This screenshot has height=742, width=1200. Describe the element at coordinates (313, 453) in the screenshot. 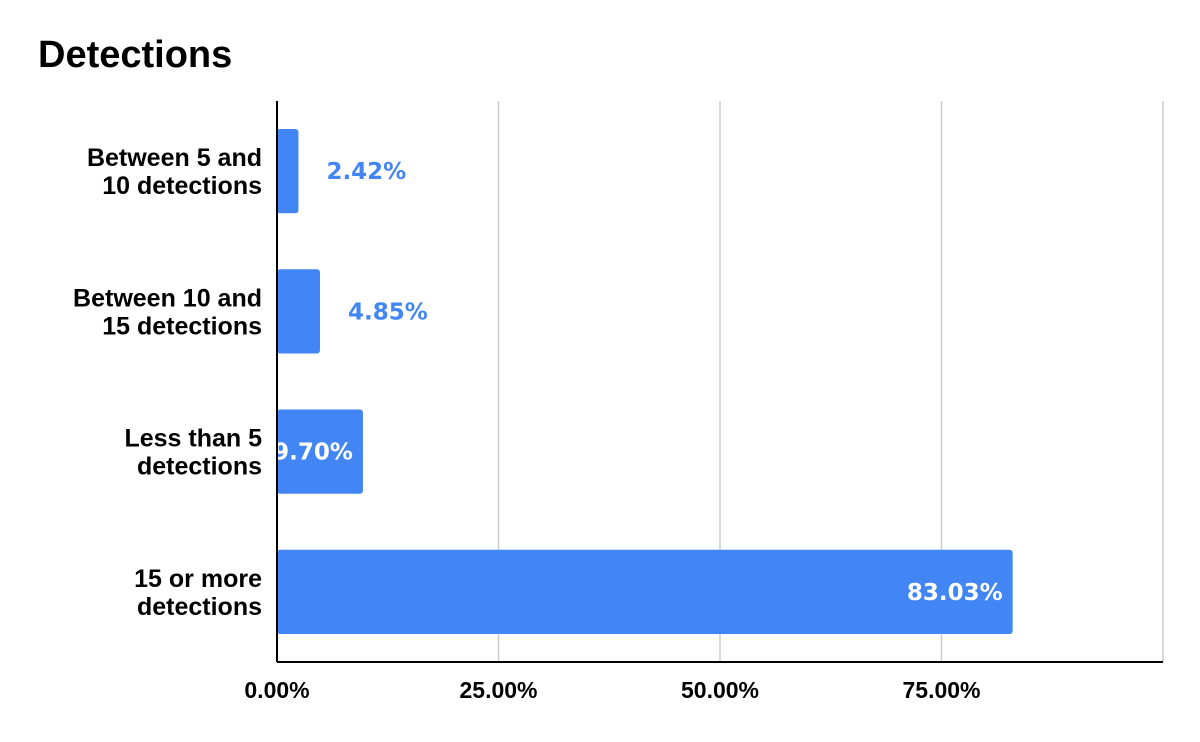

I see `data-label: 9.70%` at that location.